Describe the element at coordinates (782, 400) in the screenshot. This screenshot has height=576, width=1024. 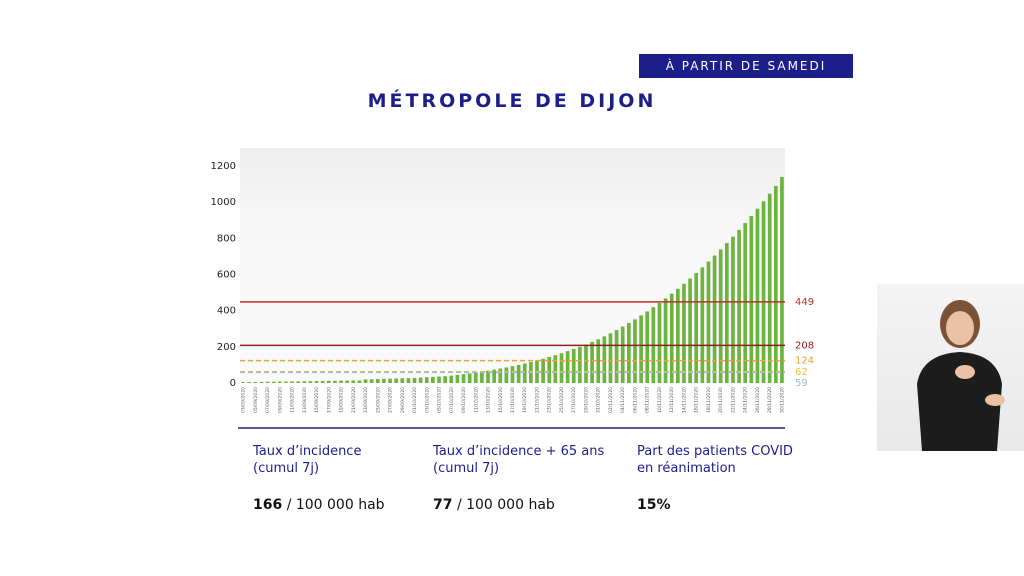
I see `x-tick-label: 30/11/2020` at that location.